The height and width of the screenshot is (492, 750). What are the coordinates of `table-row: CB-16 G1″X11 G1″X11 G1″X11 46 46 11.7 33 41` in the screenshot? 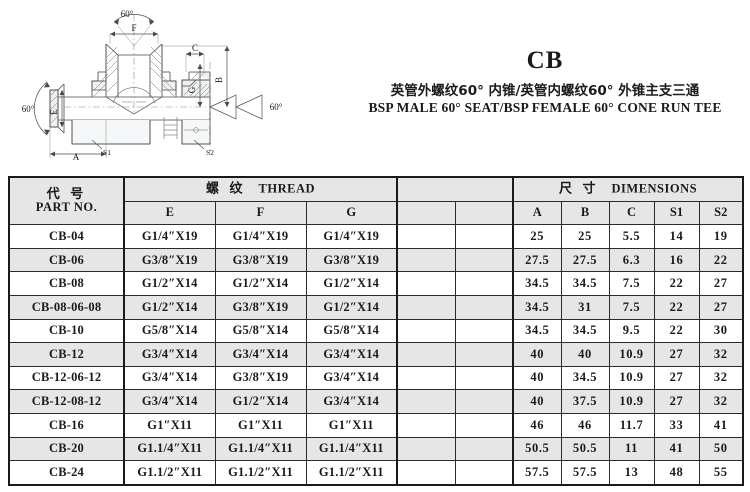 It's located at (376, 425).